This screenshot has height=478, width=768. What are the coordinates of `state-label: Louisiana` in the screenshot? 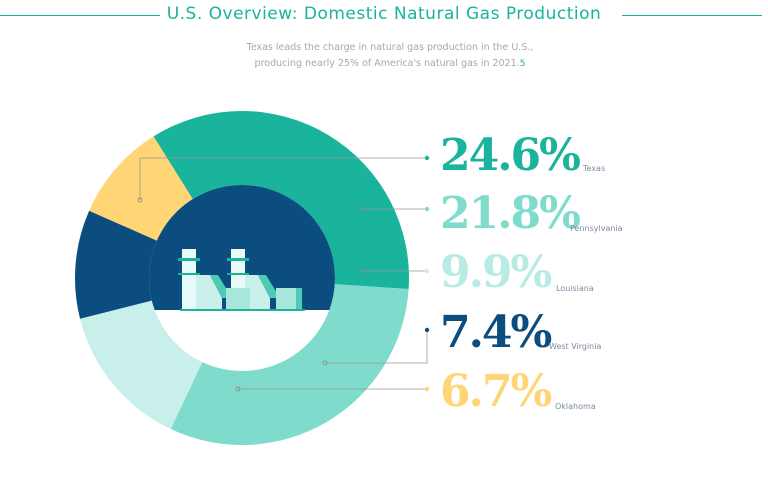 It's located at (575, 288).